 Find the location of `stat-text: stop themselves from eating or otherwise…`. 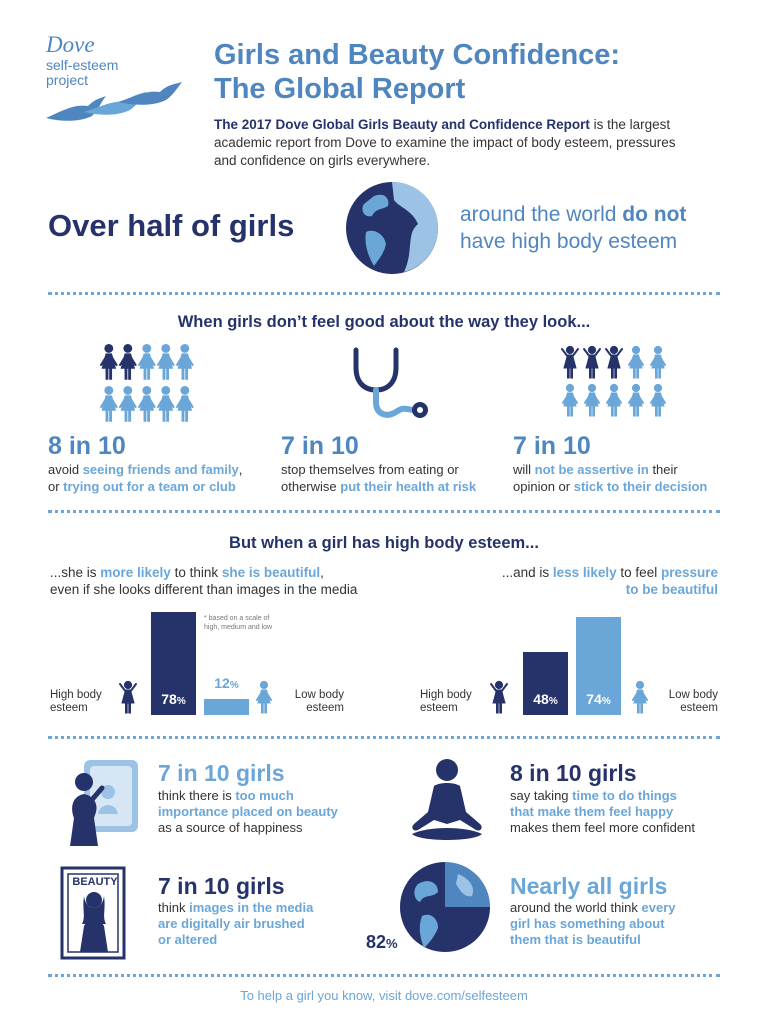

stat-text: stop themselves from eating or otherwise… is located at coordinates (379, 478).